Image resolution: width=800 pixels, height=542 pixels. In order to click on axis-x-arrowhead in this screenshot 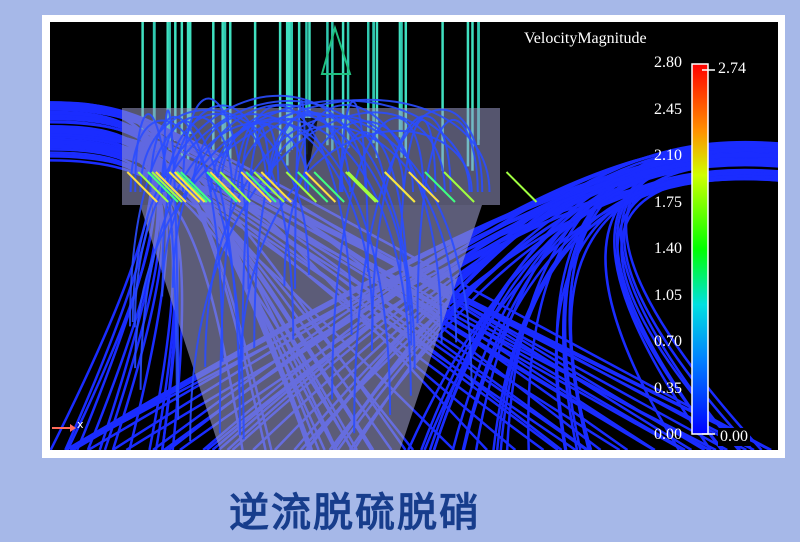, I will do `click(73, 428)`.